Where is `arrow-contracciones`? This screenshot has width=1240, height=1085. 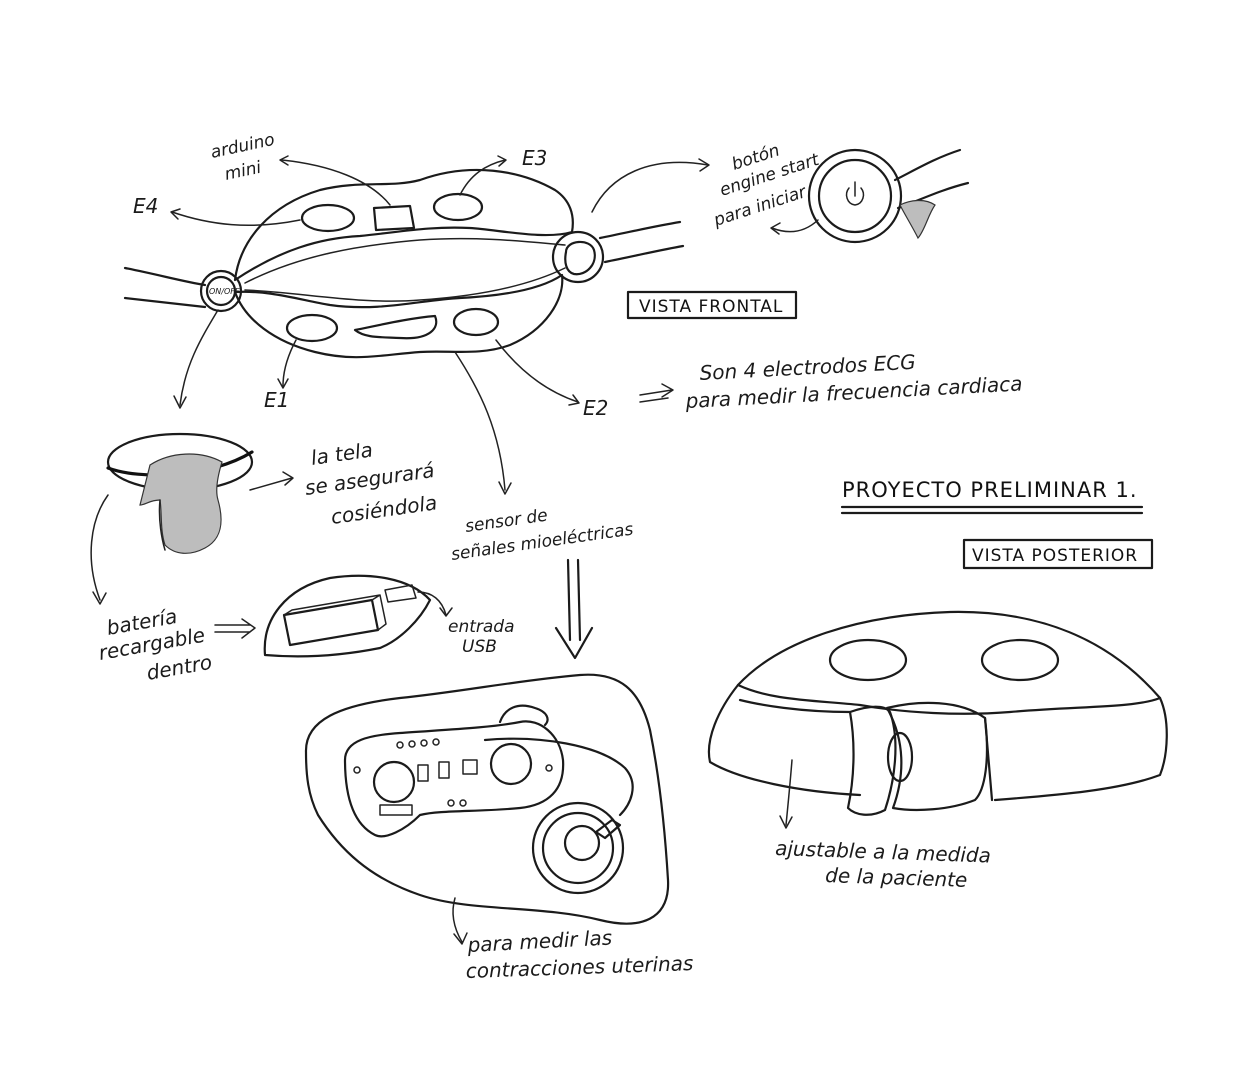 arrow-contracciones is located at coordinates (457, 920).